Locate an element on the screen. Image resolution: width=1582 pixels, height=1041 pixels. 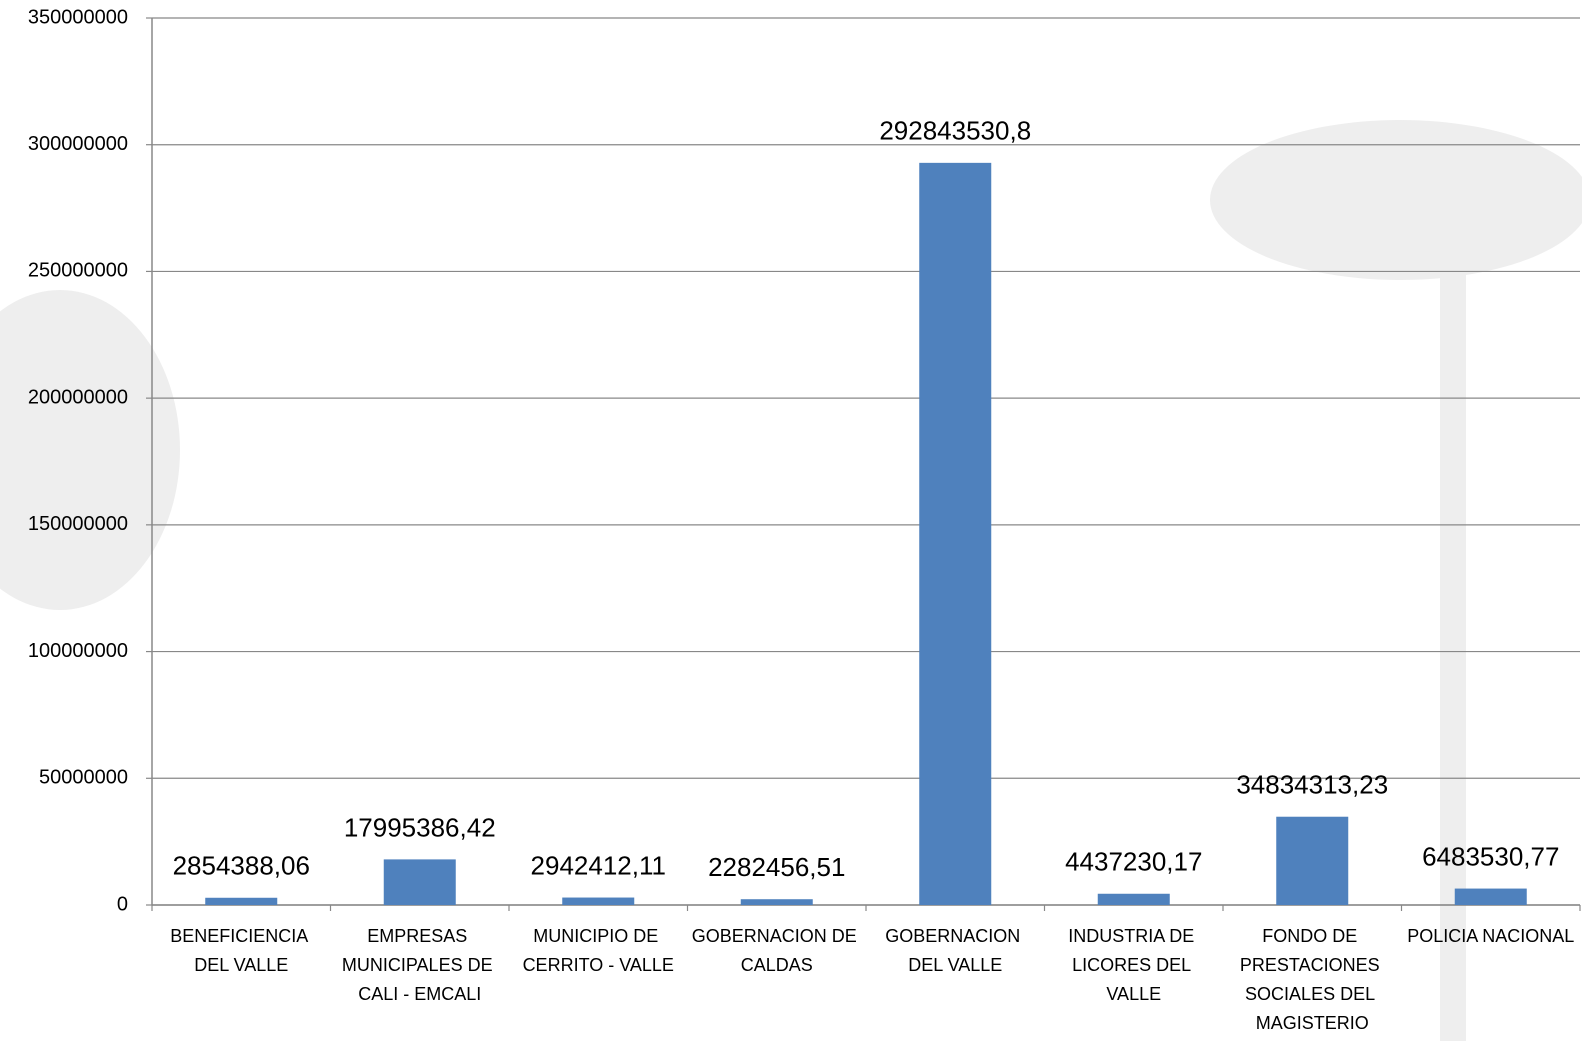
y-tick-label: 300000000 is located at coordinates (78, 144).